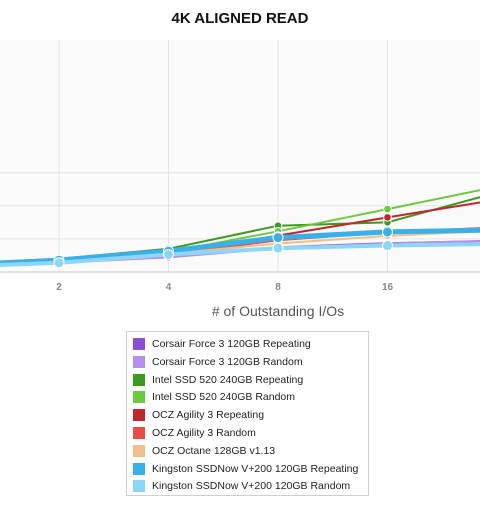  Describe the element at coordinates (59, 287) in the screenshot. I see `x-tick-label: 2` at that location.